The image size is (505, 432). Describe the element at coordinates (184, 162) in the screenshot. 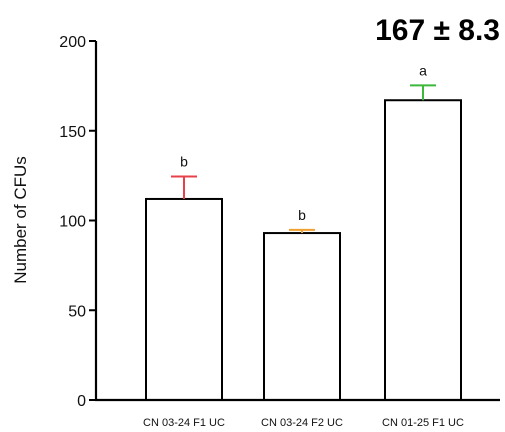

I see `significance-label-1: b` at that location.